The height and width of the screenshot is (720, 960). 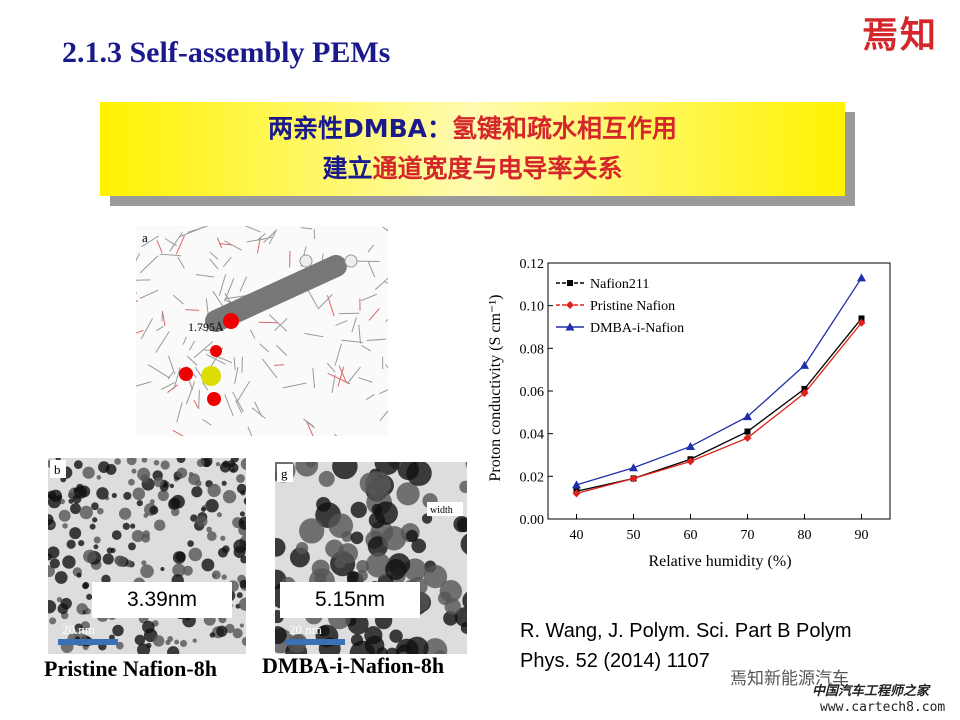 What do you see at coordinates (637, 328) in the screenshot?
I see `legend-label: DMBA-i-Nafion` at bounding box center [637, 328].